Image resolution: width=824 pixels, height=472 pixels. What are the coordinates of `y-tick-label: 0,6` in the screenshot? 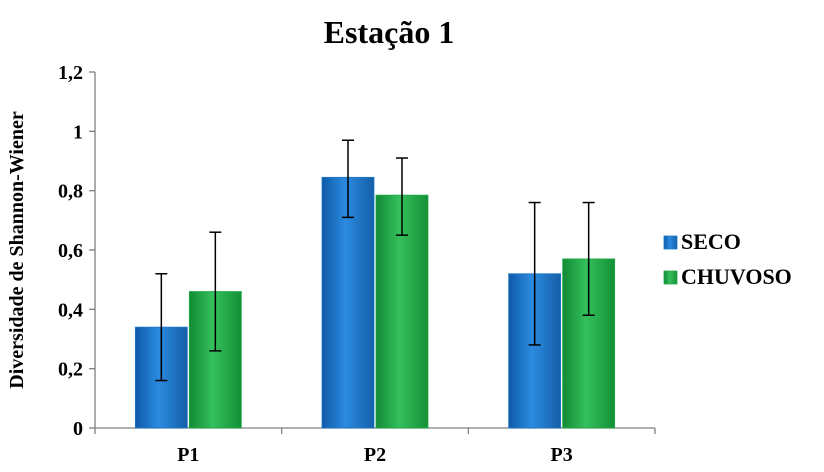 It's located at (70, 251).